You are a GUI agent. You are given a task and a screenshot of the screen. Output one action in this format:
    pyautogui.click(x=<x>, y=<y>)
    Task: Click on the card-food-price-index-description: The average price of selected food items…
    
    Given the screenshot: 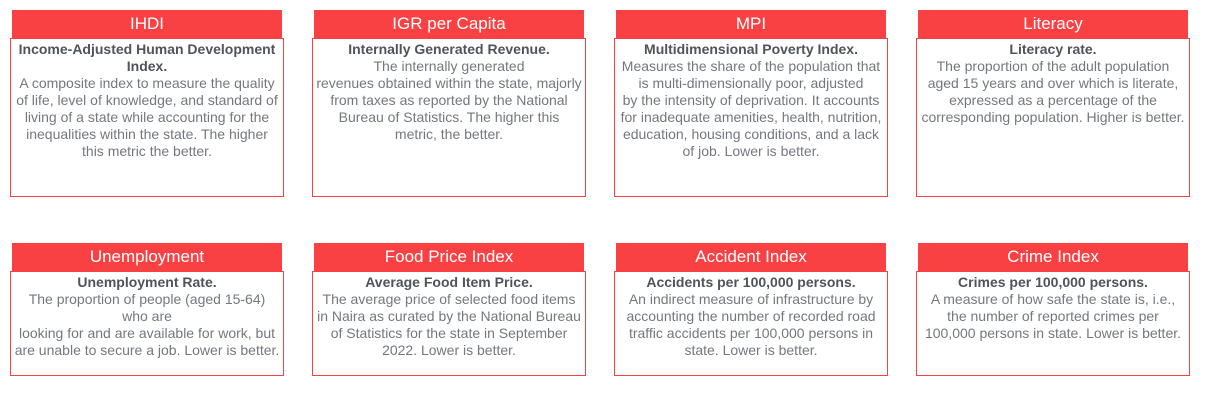 What is the action you would take?
    pyautogui.click(x=449, y=324)
    